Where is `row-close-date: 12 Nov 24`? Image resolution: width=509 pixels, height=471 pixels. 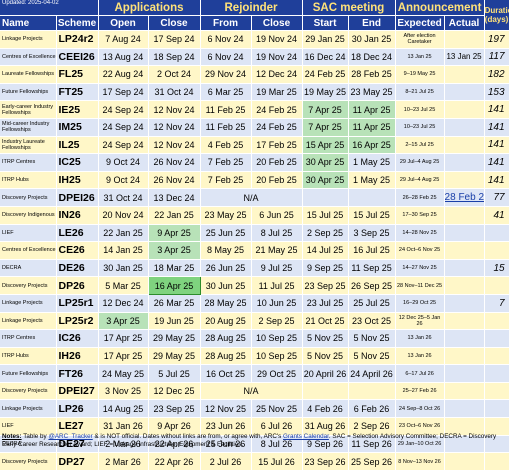
row-close-date: 12 Nov 24 is located at coordinates (174, 109).